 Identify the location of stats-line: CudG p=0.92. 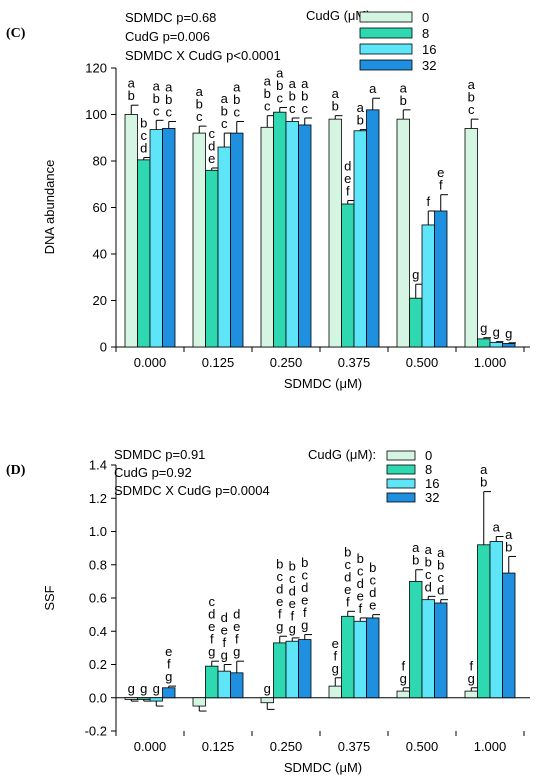
(153, 472).